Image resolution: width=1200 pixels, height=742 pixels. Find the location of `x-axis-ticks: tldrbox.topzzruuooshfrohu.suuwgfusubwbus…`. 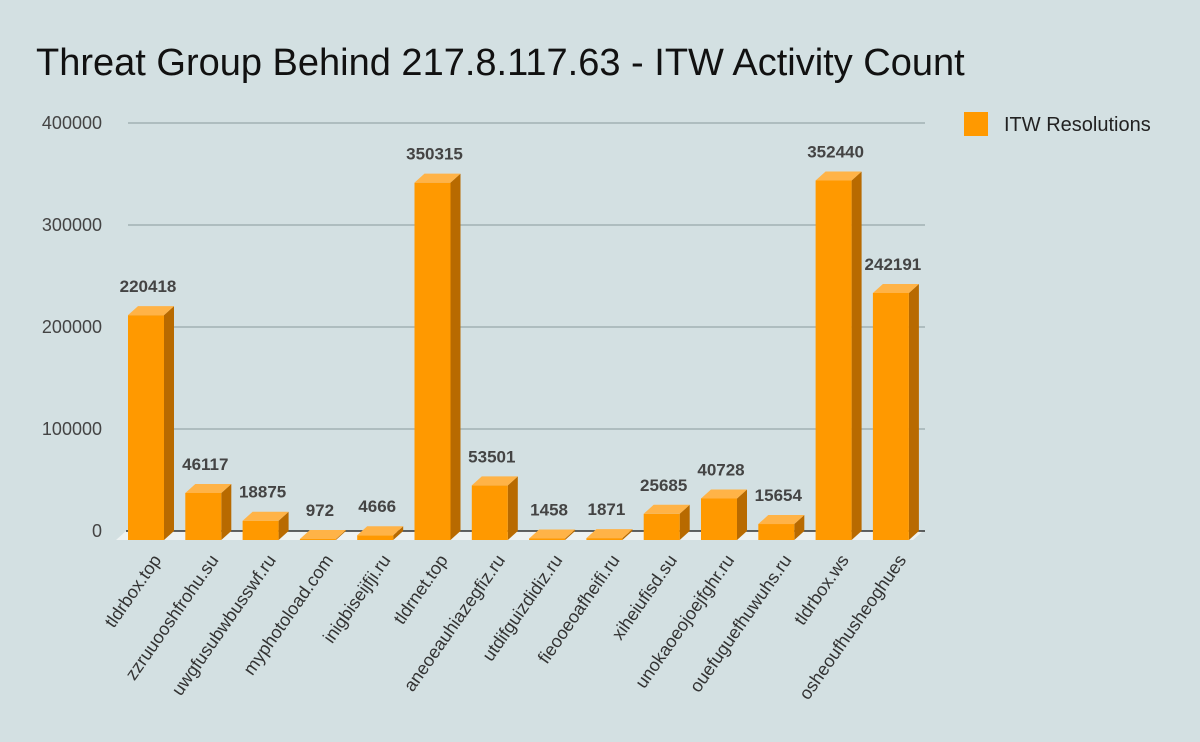

x-axis-ticks: tldrbox.topzzruuooshfrohu.suuwgfusubwbus… is located at coordinates (505, 627).